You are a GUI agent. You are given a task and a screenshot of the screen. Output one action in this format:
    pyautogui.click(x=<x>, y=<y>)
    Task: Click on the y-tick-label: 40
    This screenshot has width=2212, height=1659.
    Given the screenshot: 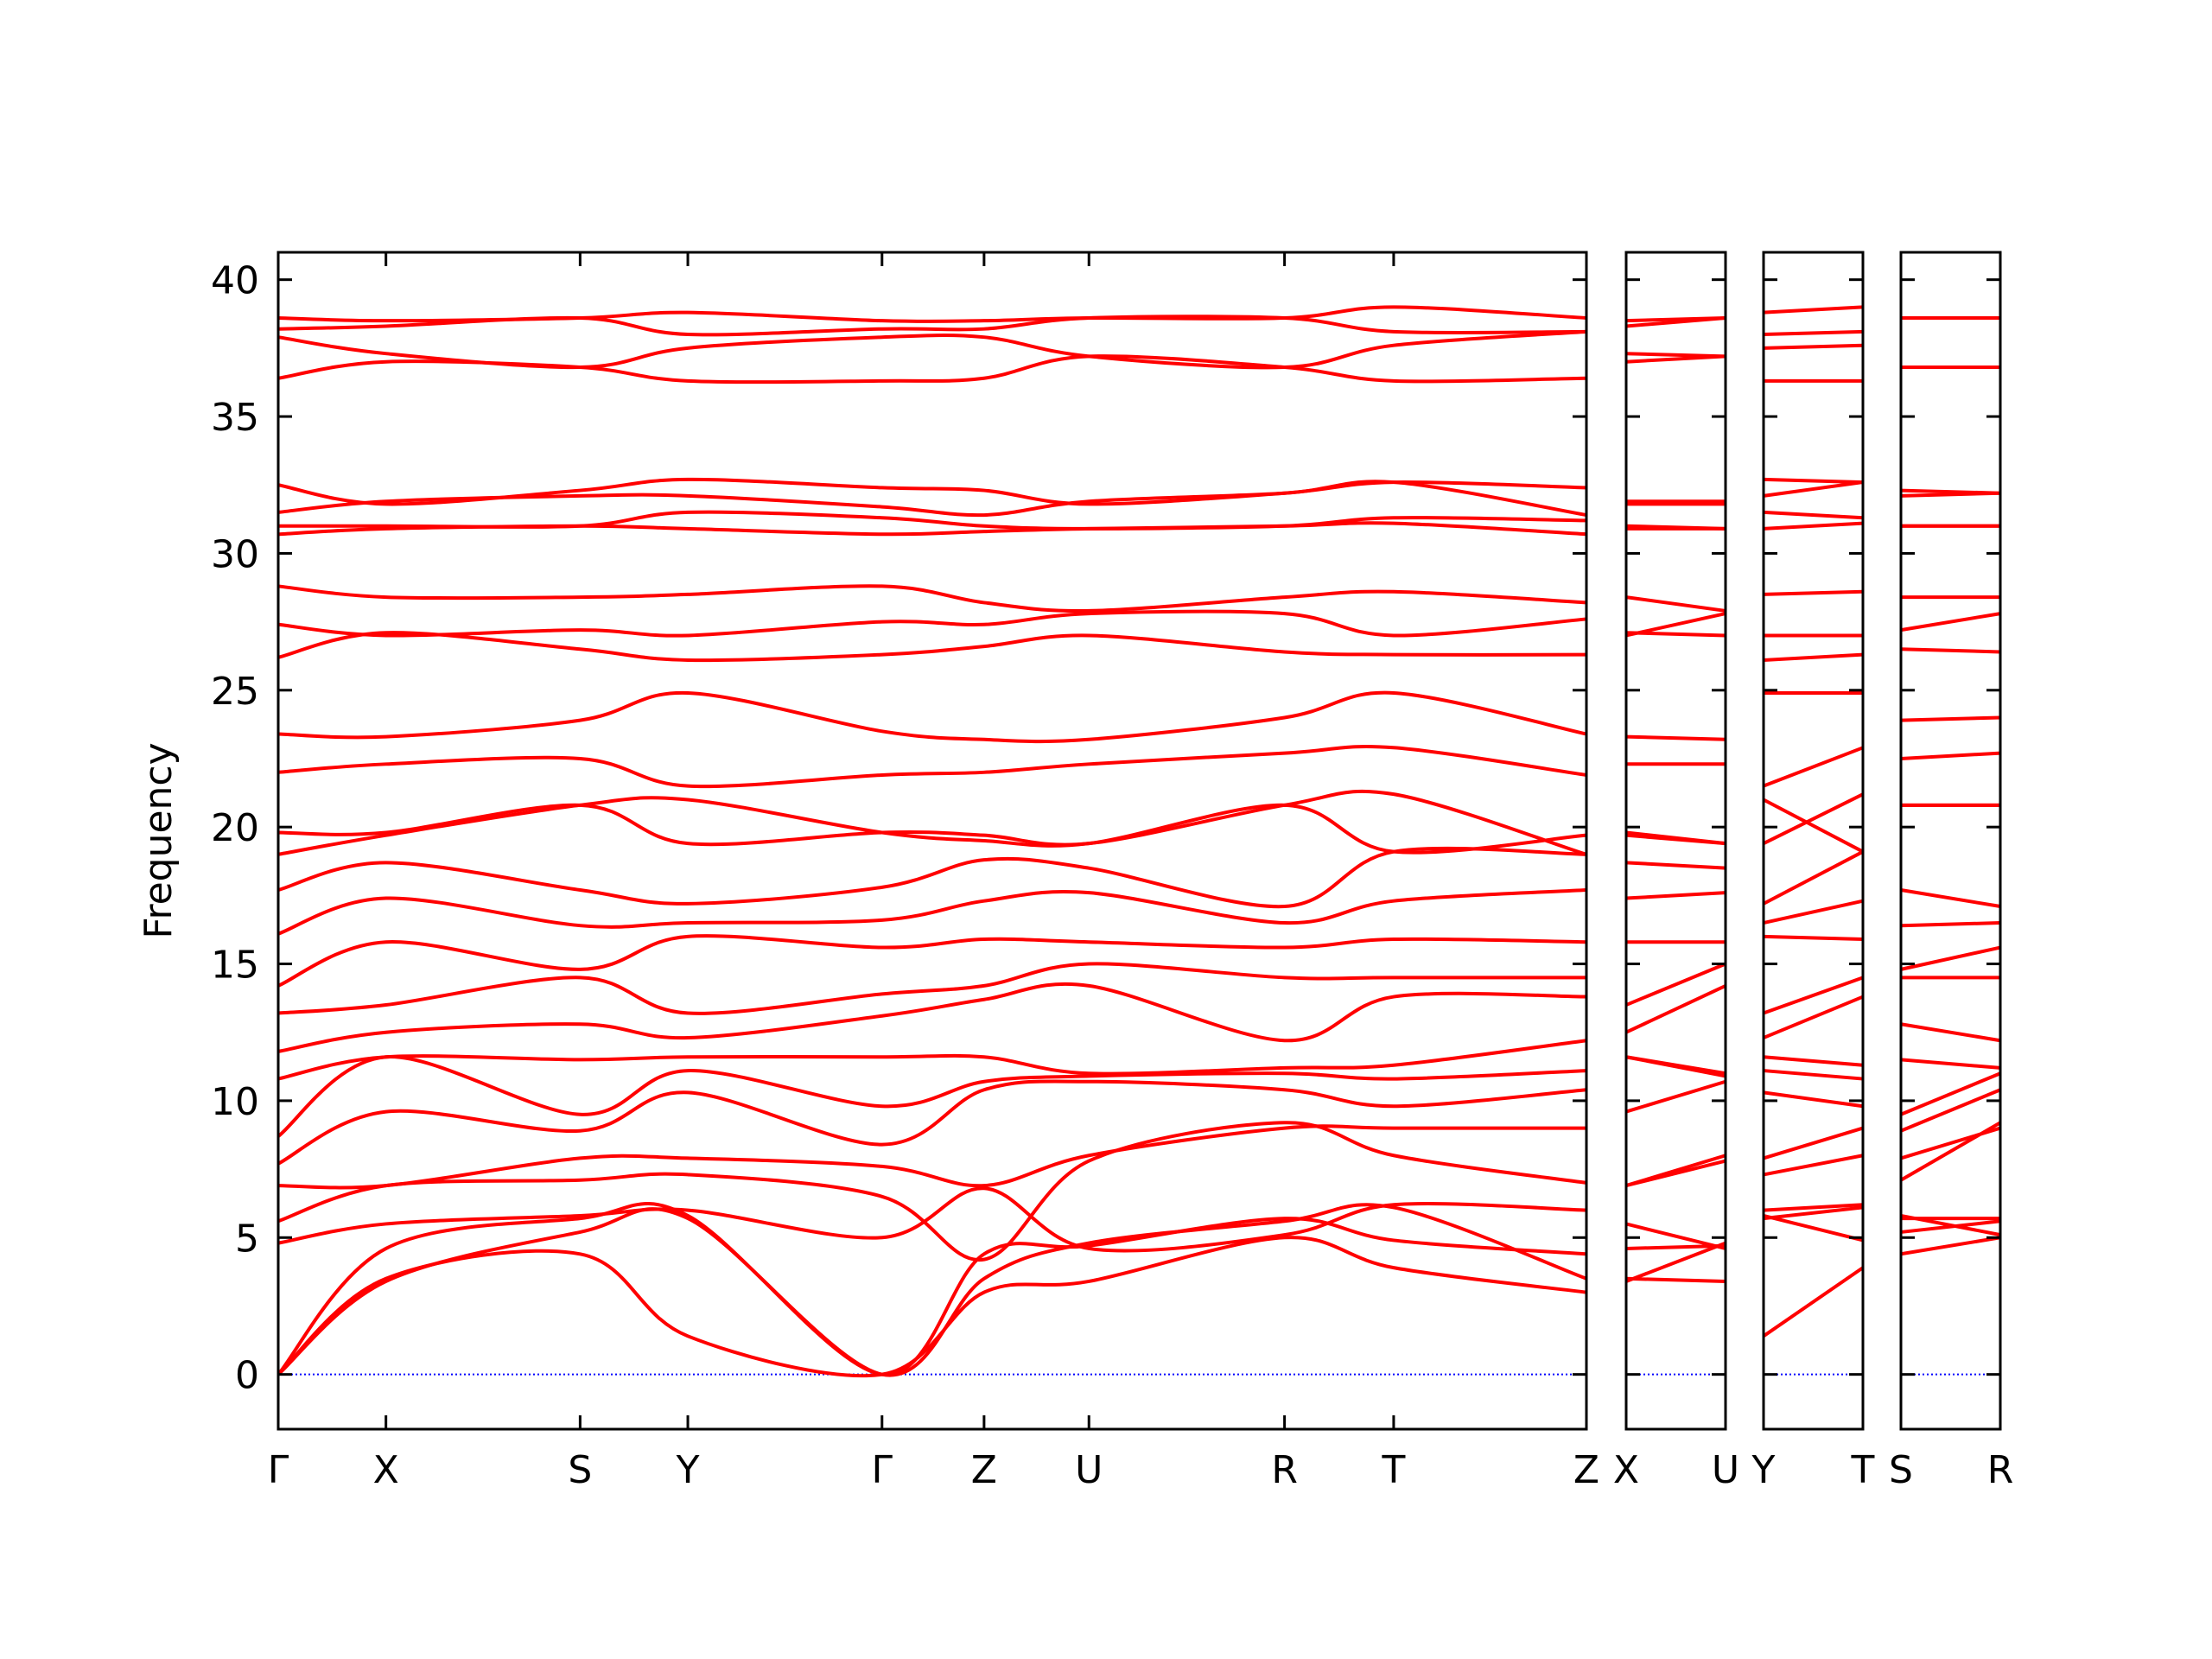 What is the action you would take?
    pyautogui.click(x=235, y=281)
    